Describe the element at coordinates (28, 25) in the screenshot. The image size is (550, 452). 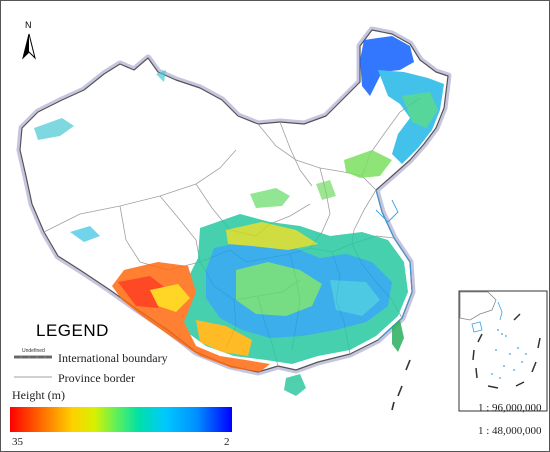
I see `north-label: N` at that location.